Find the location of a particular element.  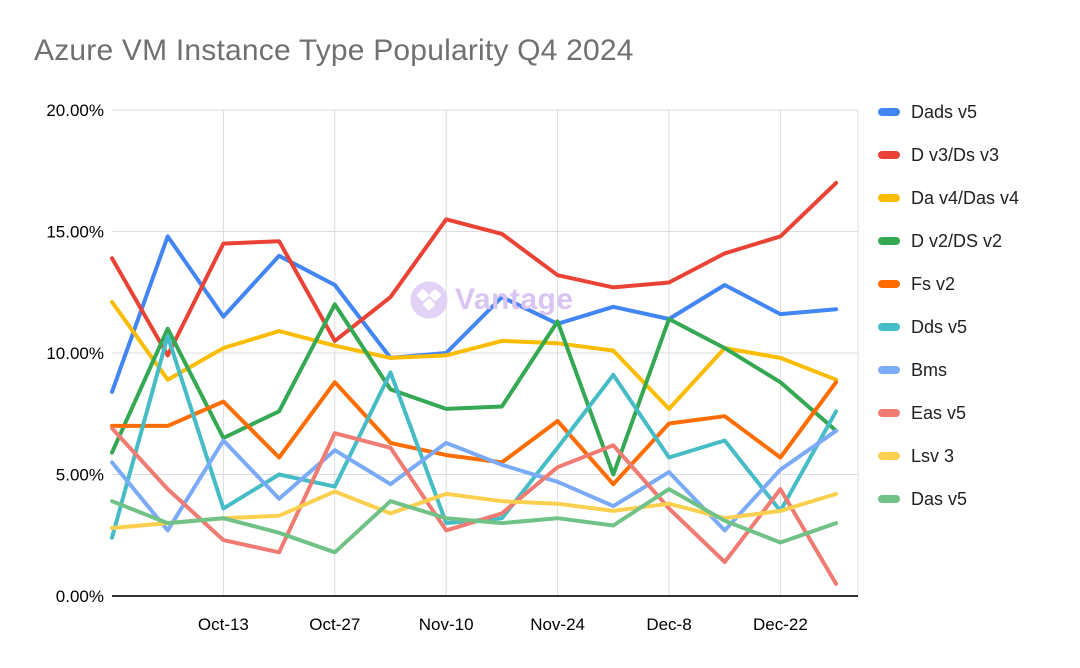

legend-swatch-bms is located at coordinates (889, 370).